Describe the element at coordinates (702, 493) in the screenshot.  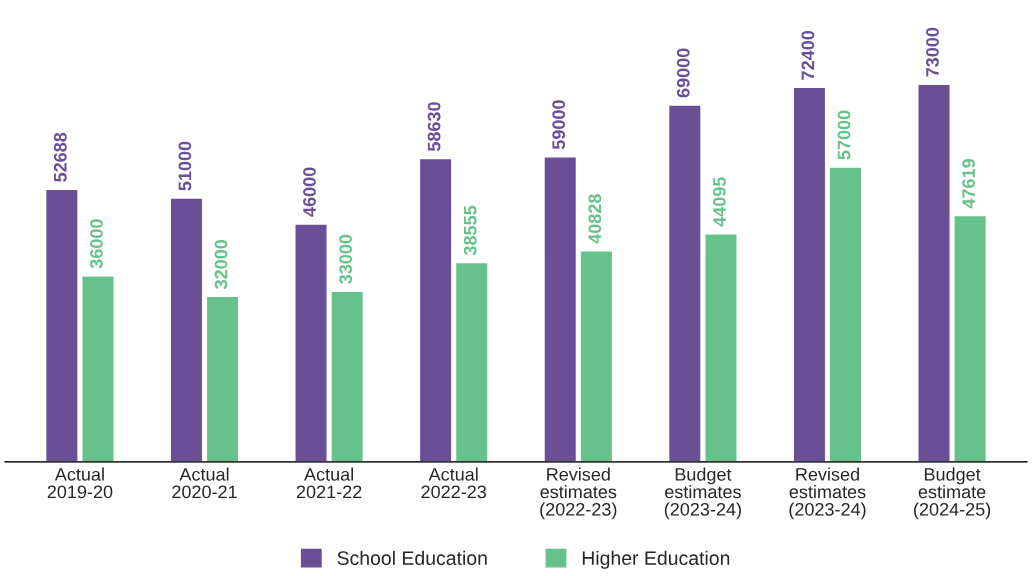
I see `x-tick-label: Budget estimates (2023-24)` at that location.